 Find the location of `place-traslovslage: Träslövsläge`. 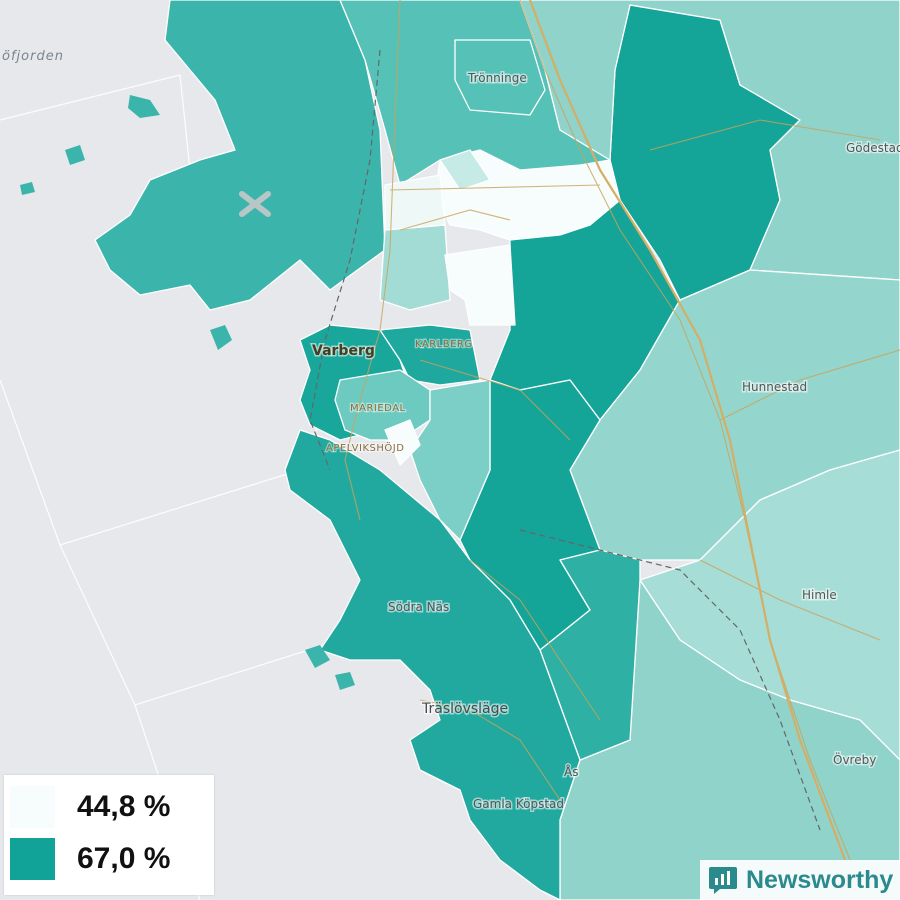

place-traslovslage: Träslövsläge is located at coordinates (464, 709).